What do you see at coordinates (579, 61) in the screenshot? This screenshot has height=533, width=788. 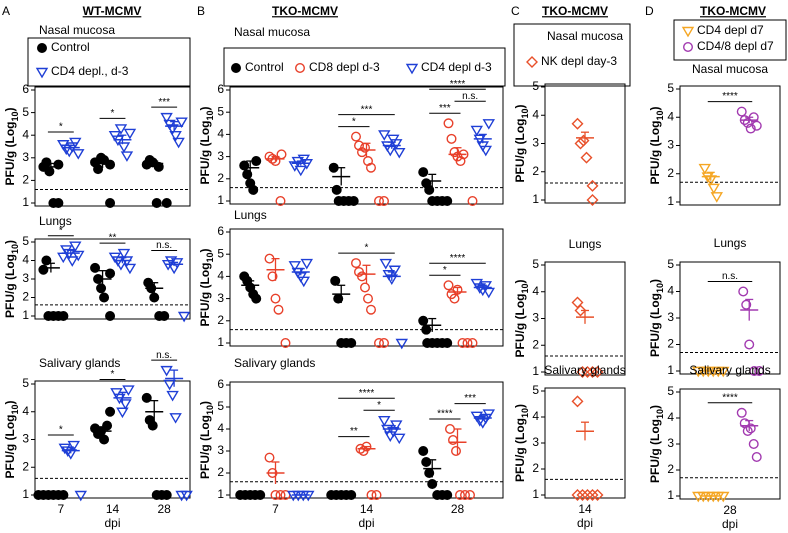 I see `legend-label: NK depl day-3` at bounding box center [579, 61].